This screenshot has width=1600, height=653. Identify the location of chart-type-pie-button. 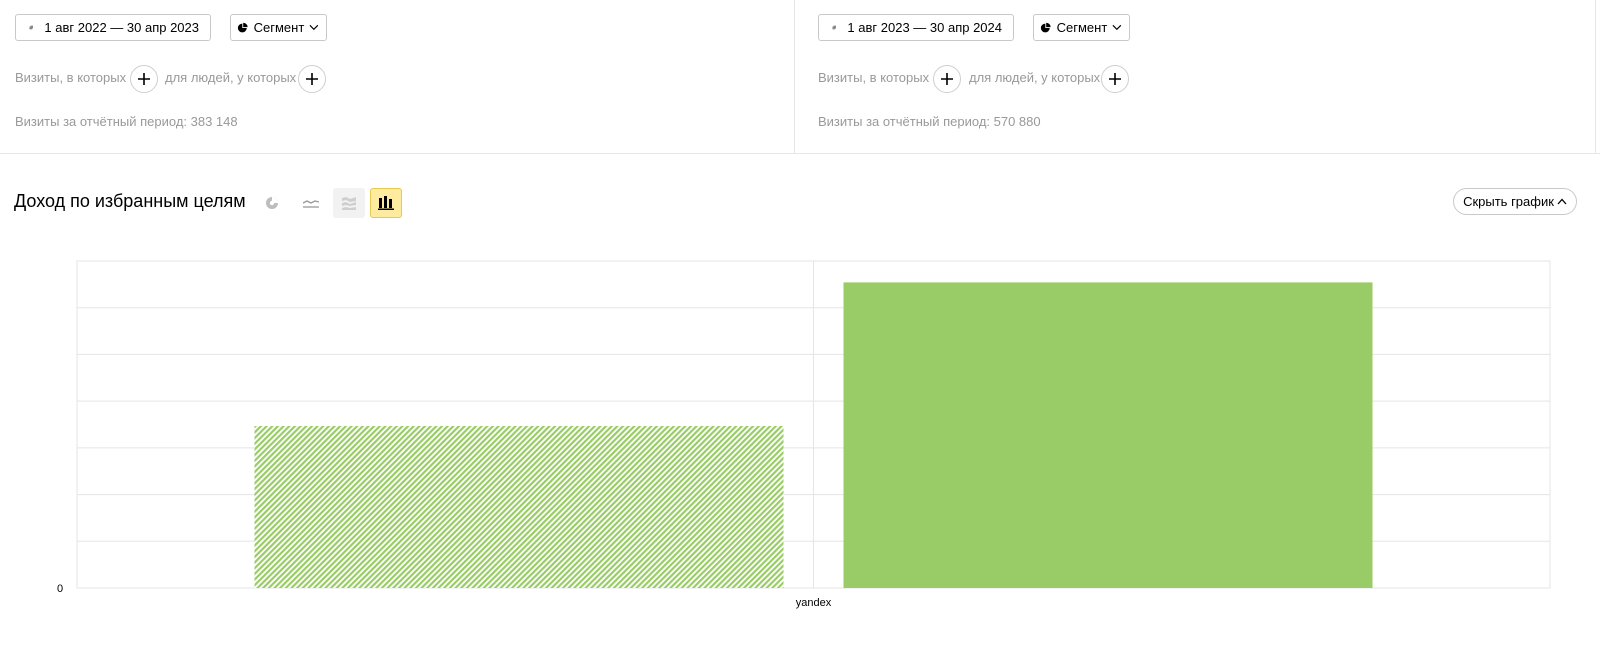
(272, 203).